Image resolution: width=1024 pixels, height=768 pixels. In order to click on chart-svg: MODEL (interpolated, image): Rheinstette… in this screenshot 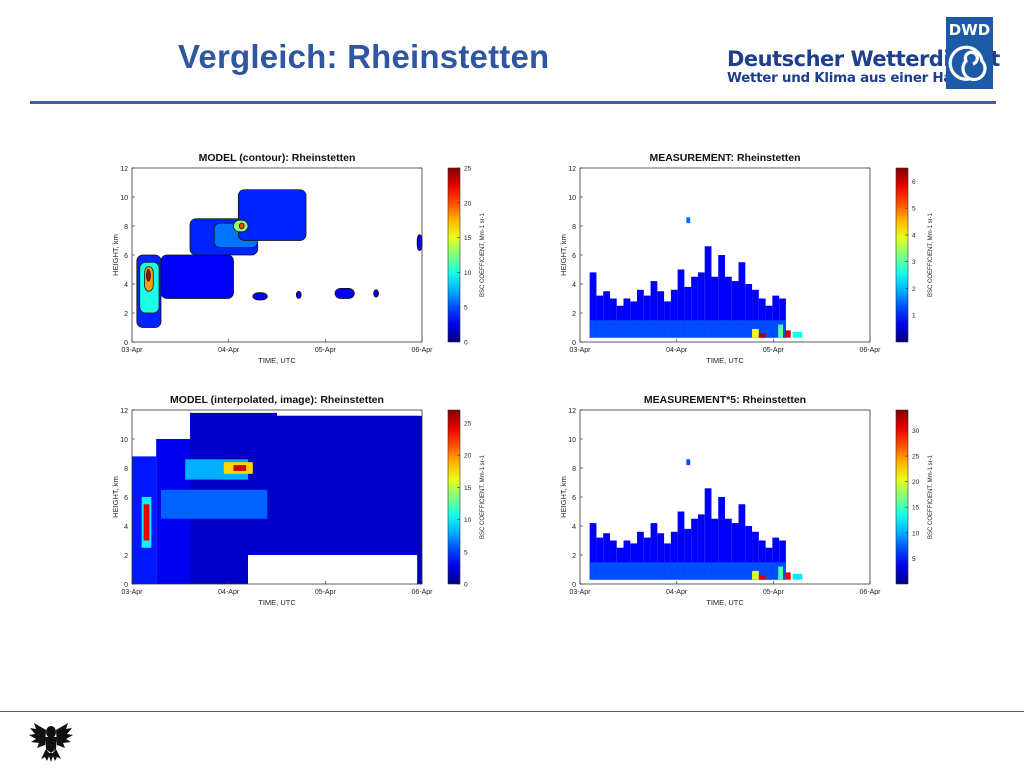, I will do `click(298, 500)`.